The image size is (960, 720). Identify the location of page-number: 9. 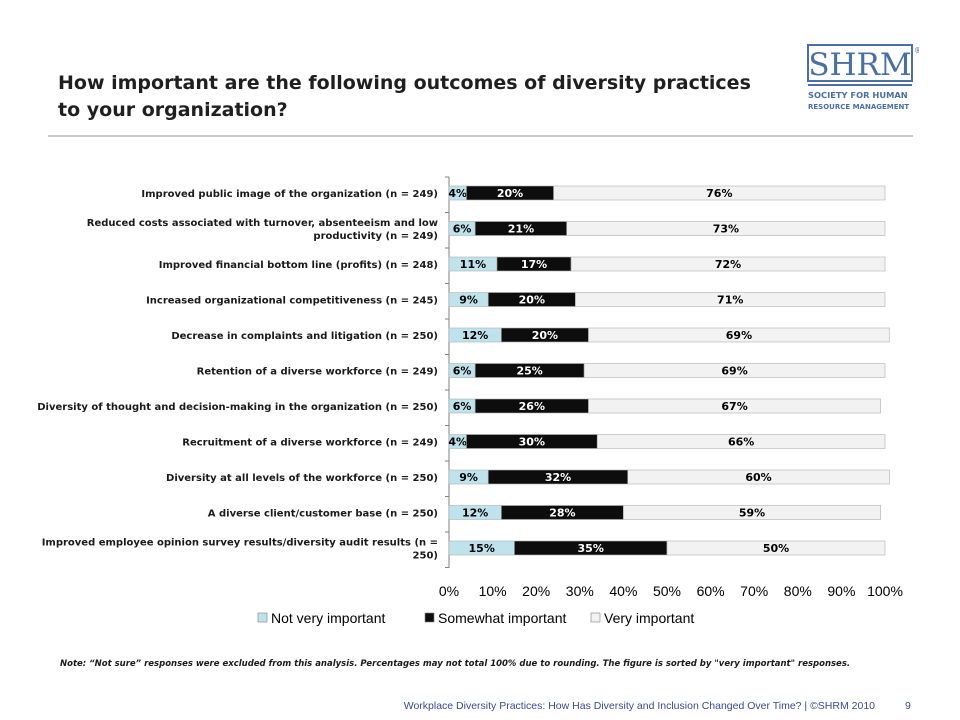
(908, 706).